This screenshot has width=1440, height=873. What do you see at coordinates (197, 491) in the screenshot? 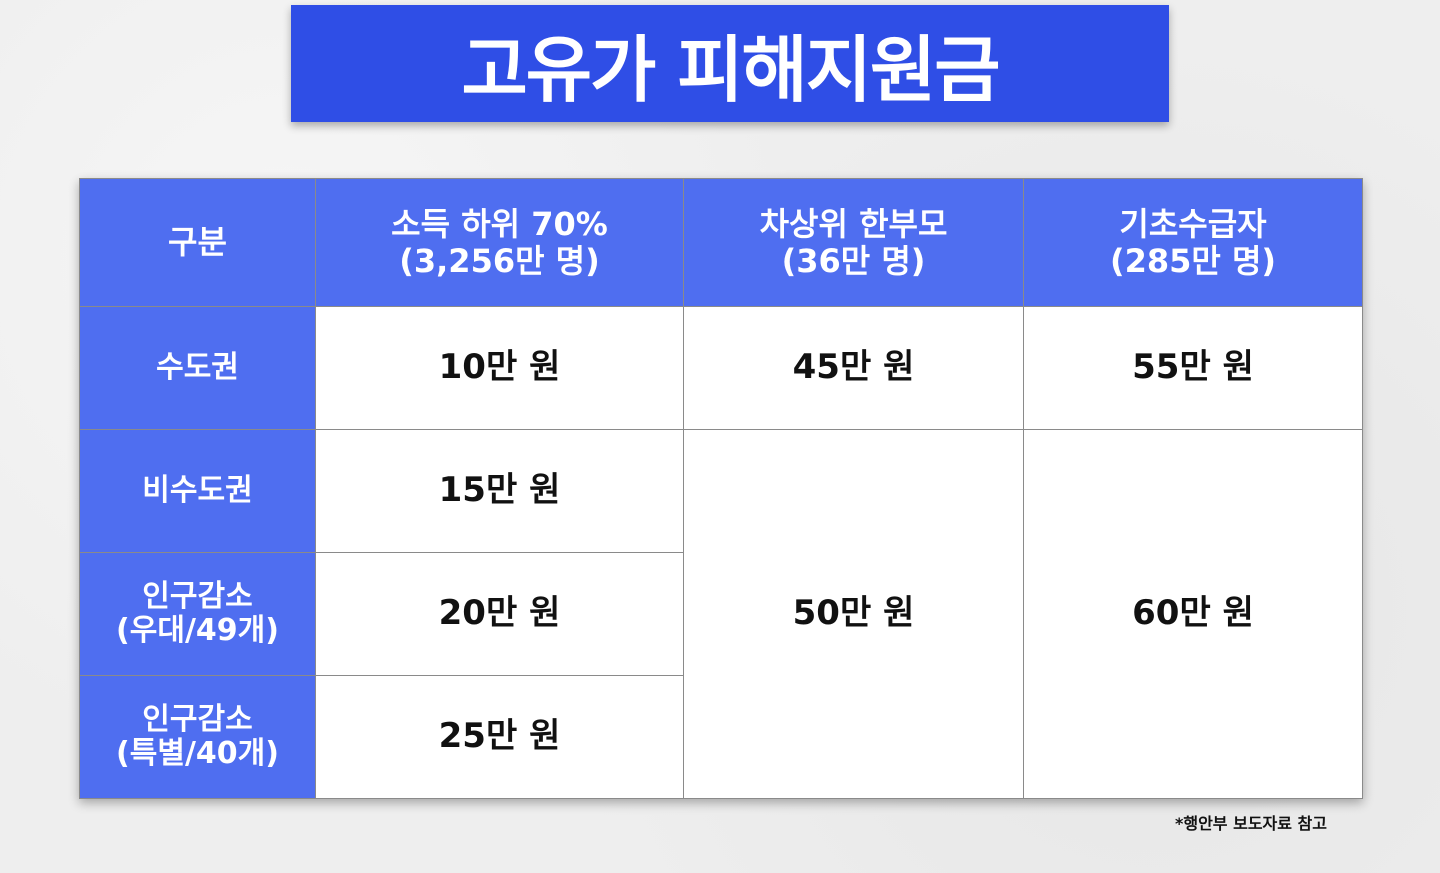
I see `row-label: 비수도권` at bounding box center [197, 491].